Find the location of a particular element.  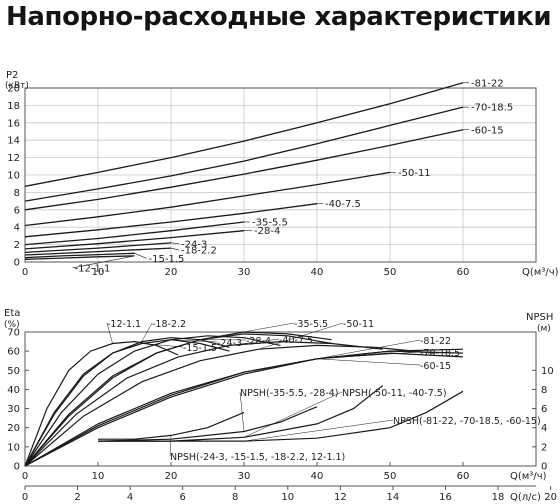

y-tick-label: 4 is located at coordinates (17, 228).